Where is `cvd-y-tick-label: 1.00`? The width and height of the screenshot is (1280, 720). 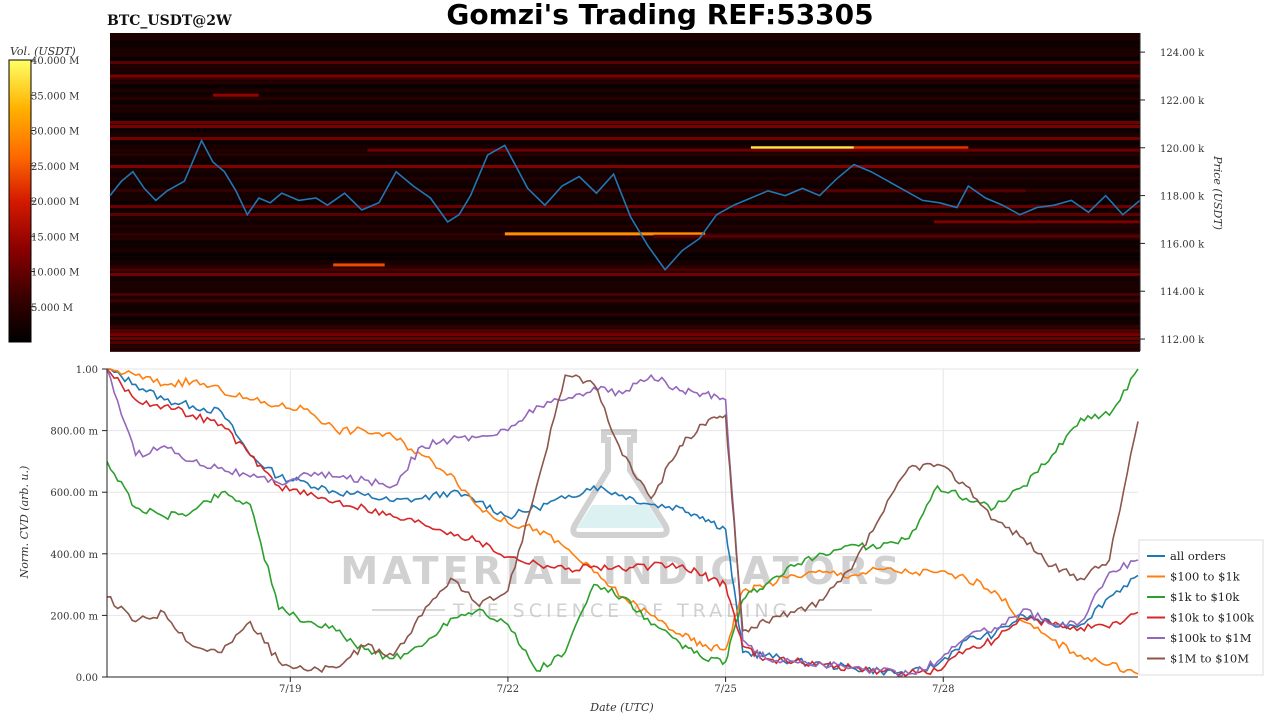 cvd-y-tick-label: 1.00 is located at coordinates (87, 370).